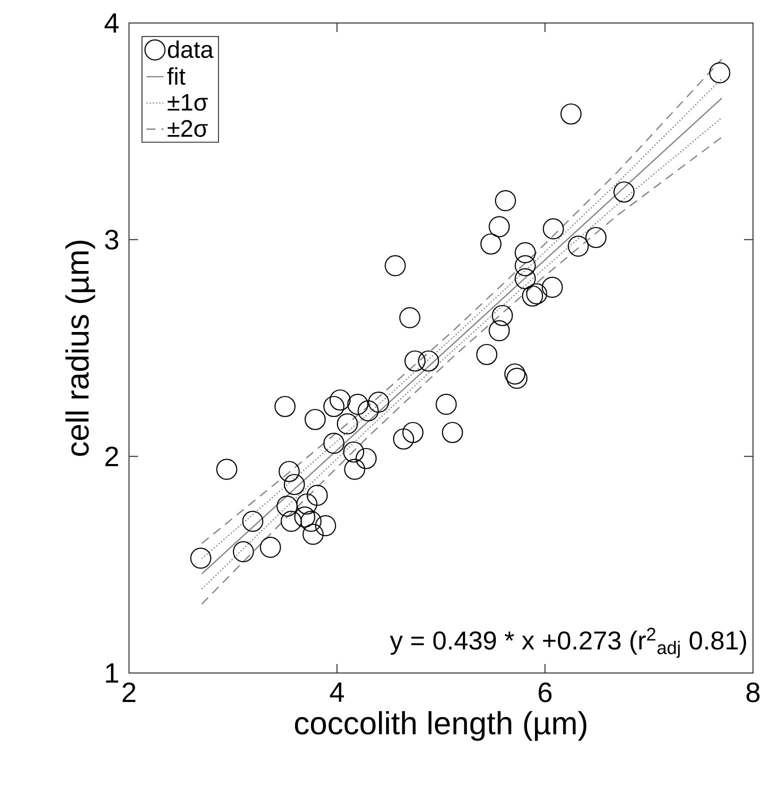 The height and width of the screenshot is (794, 761). Describe the element at coordinates (129, 692) in the screenshot. I see `x-tick-label: 2` at that location.